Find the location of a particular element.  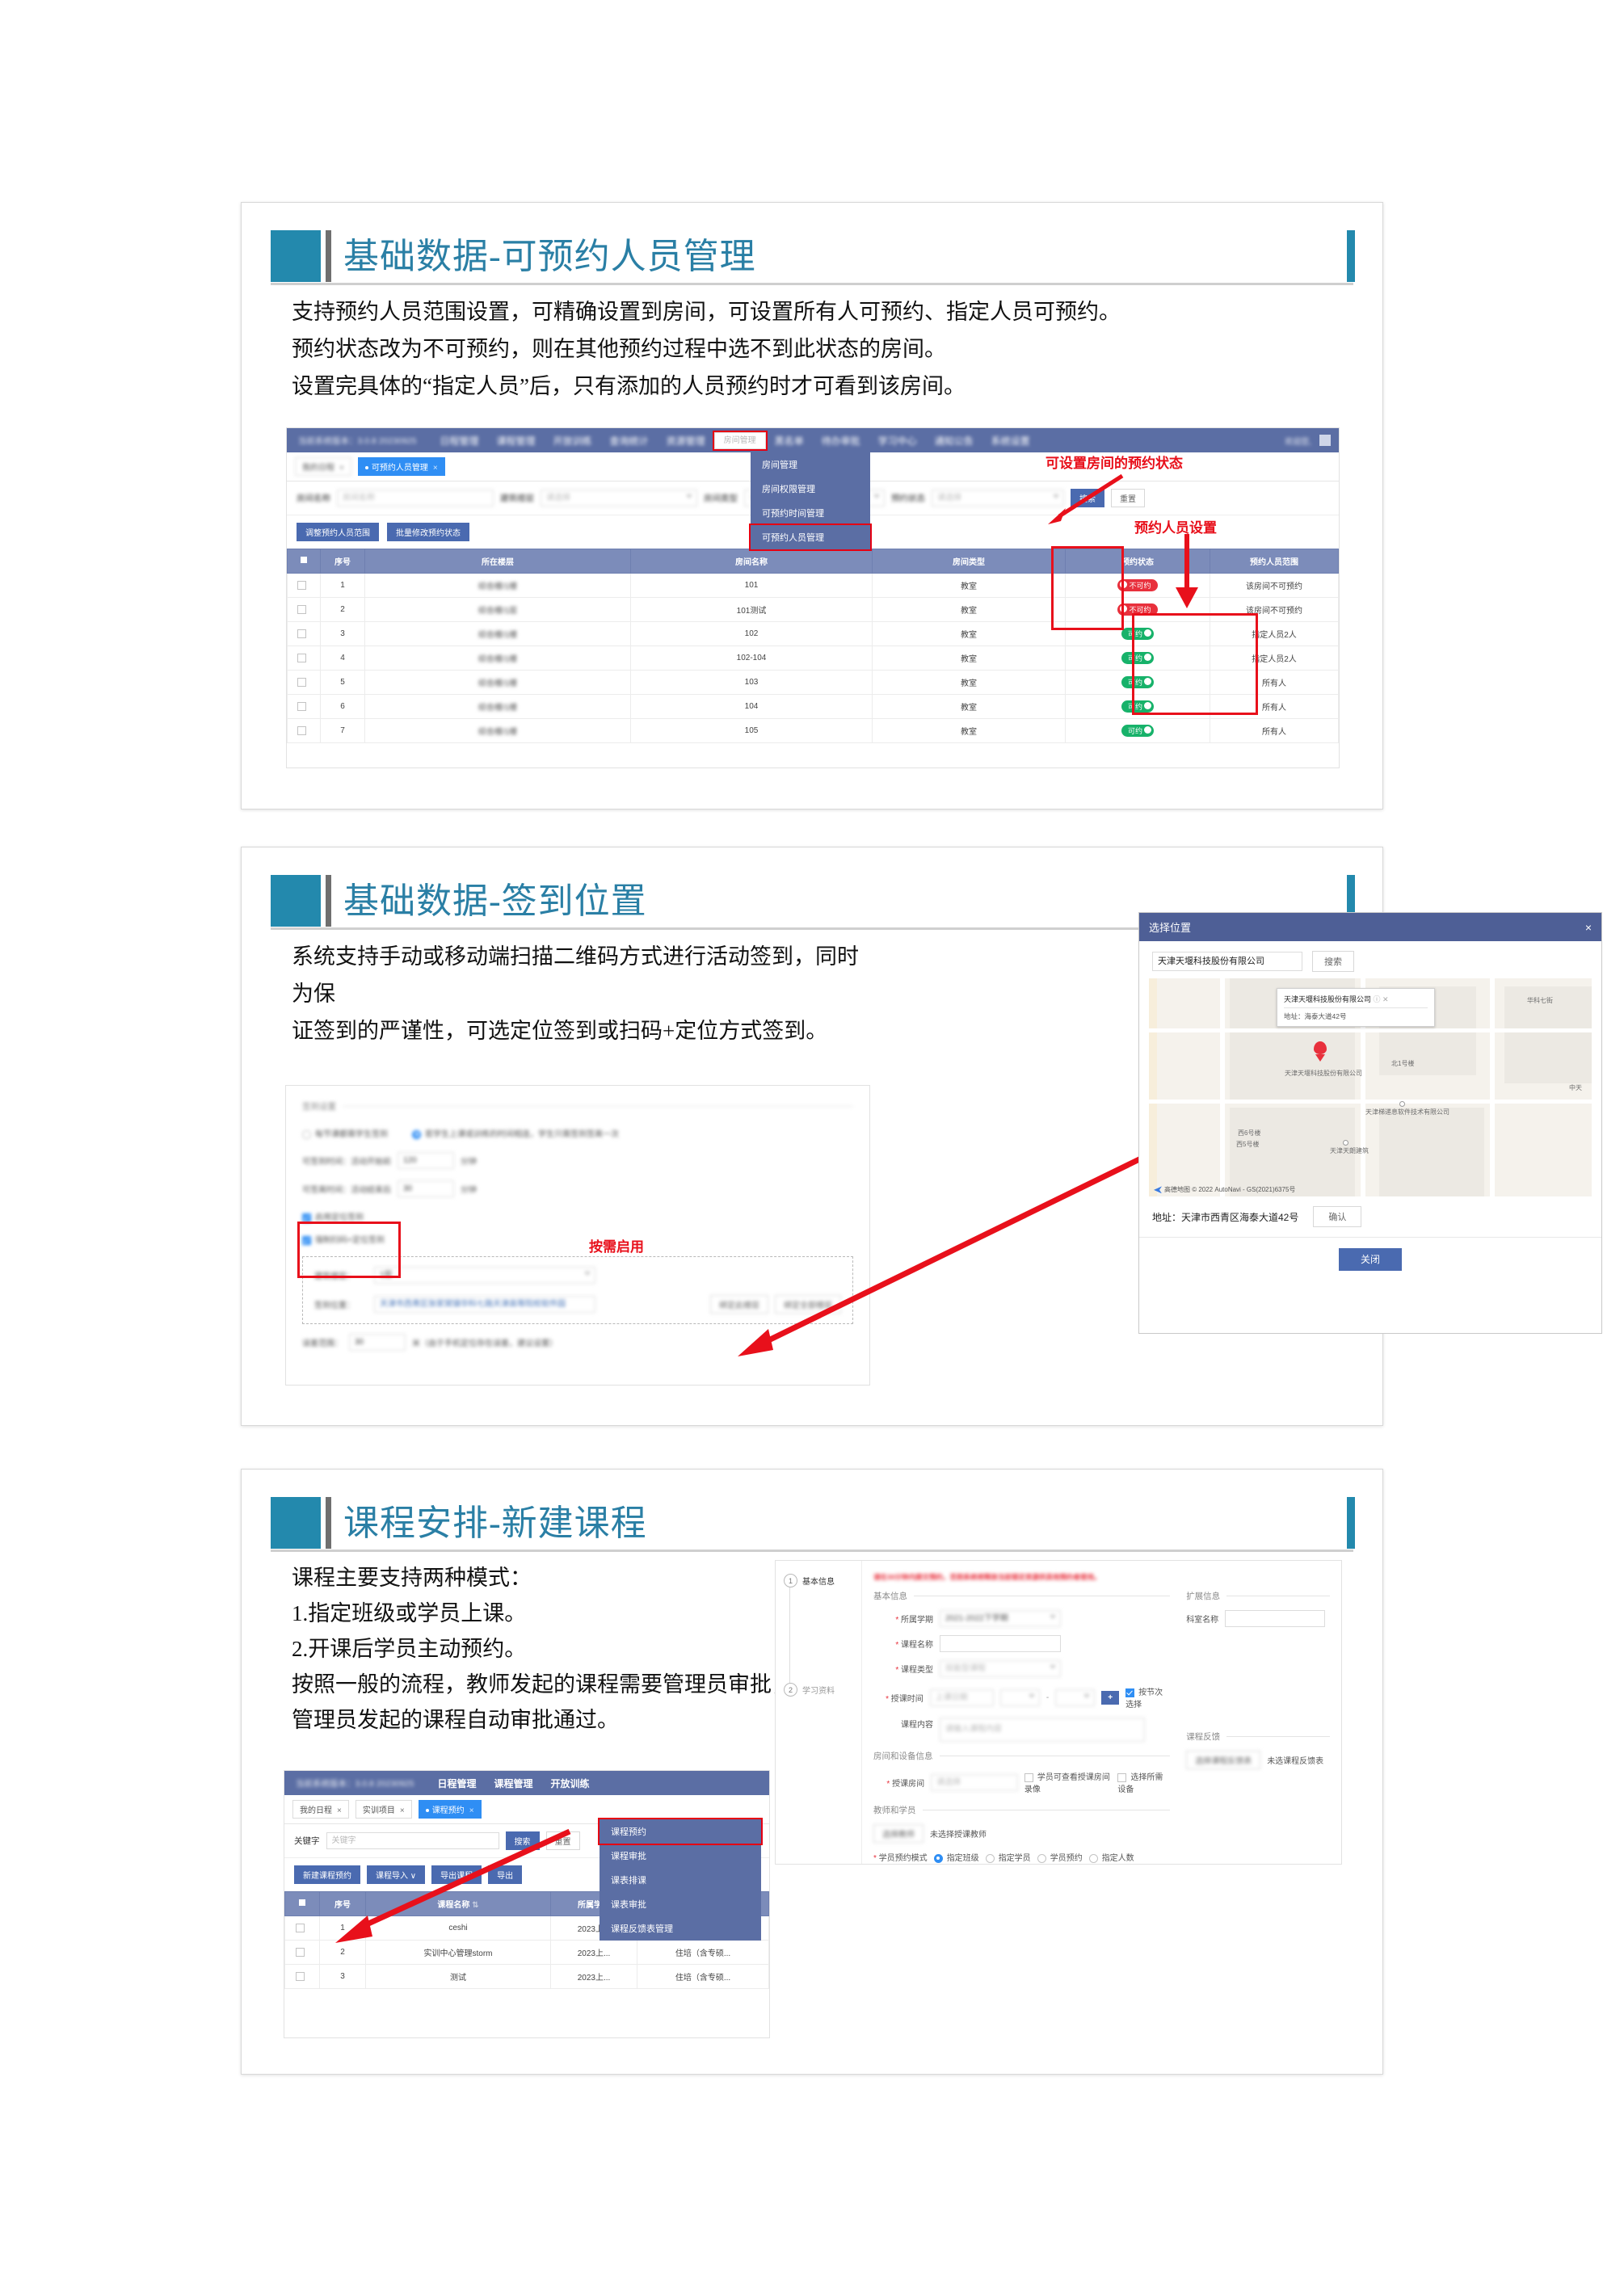

radio-assign-student: 指定学员 is located at coordinates (1008, 1857).